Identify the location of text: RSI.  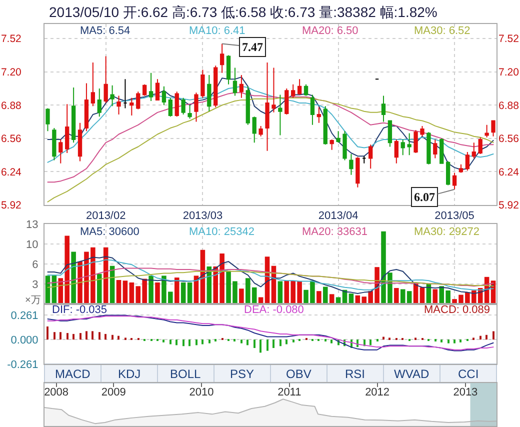
(355, 374).